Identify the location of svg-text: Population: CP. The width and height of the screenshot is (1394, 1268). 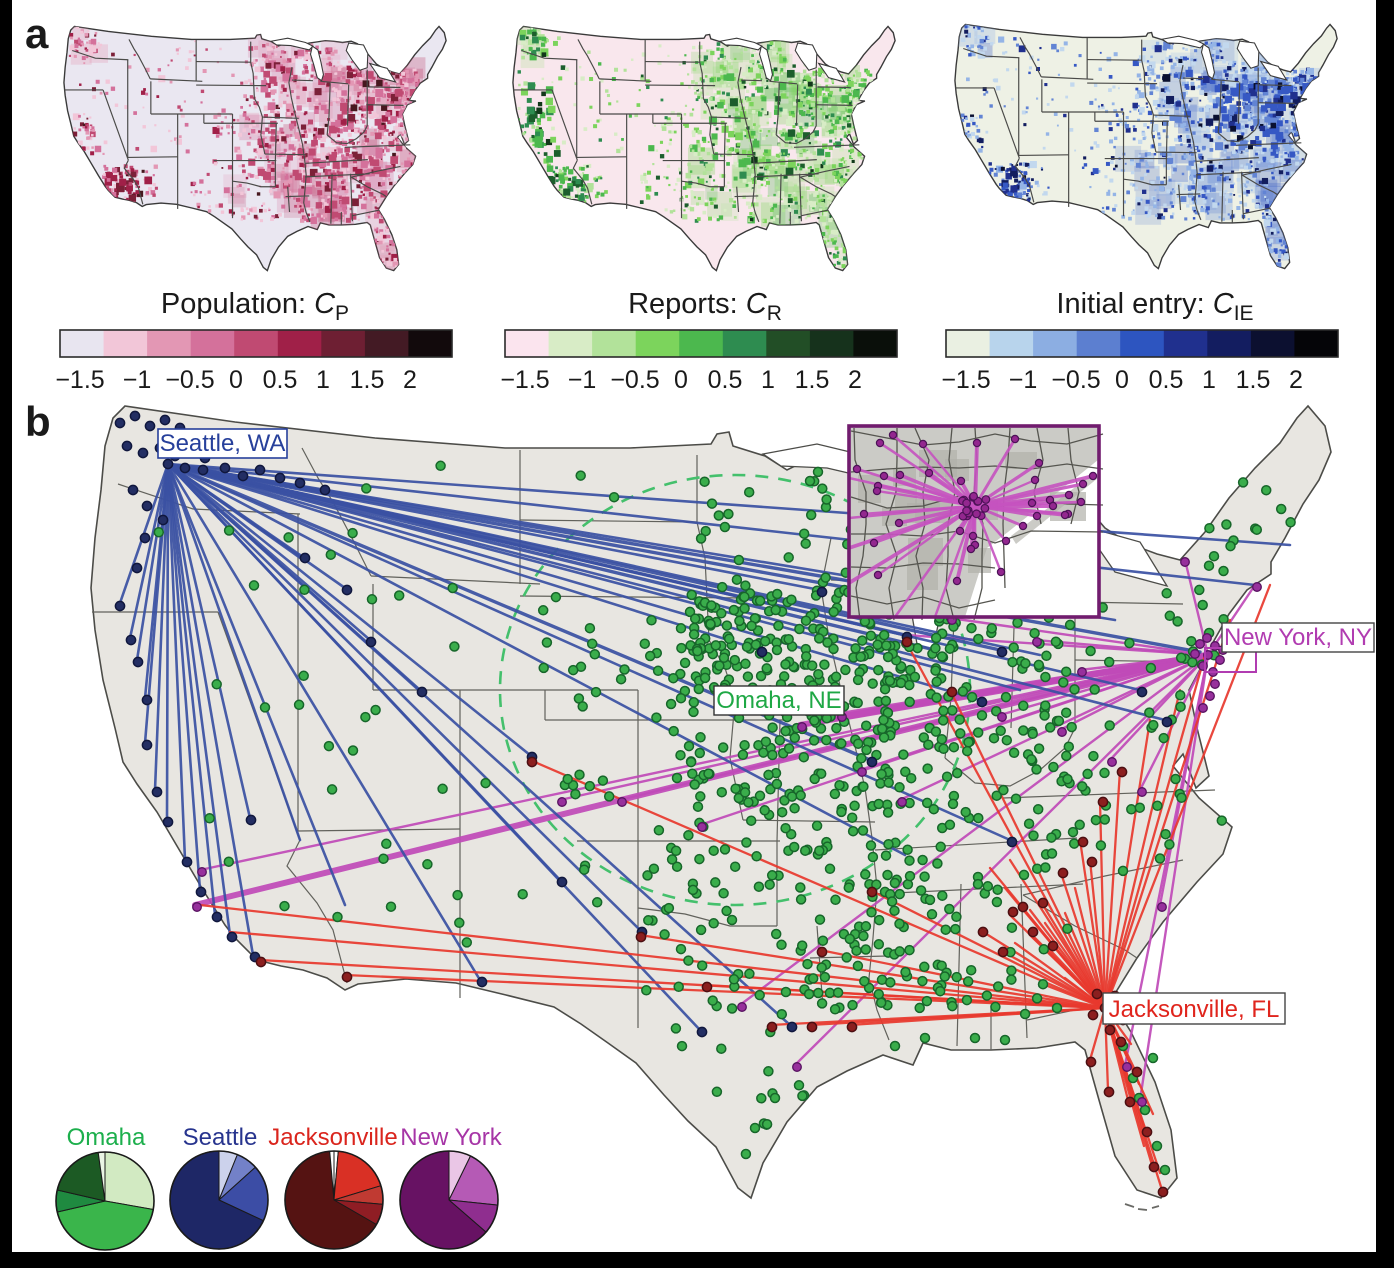
(255, 306).